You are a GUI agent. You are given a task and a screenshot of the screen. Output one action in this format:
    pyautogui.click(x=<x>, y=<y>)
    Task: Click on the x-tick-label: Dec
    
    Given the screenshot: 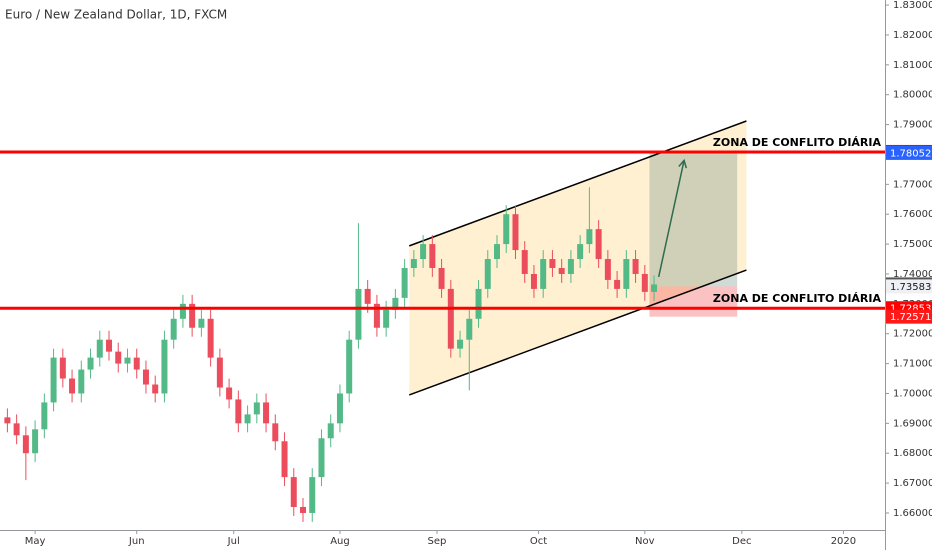 What is the action you would take?
    pyautogui.click(x=741, y=541)
    